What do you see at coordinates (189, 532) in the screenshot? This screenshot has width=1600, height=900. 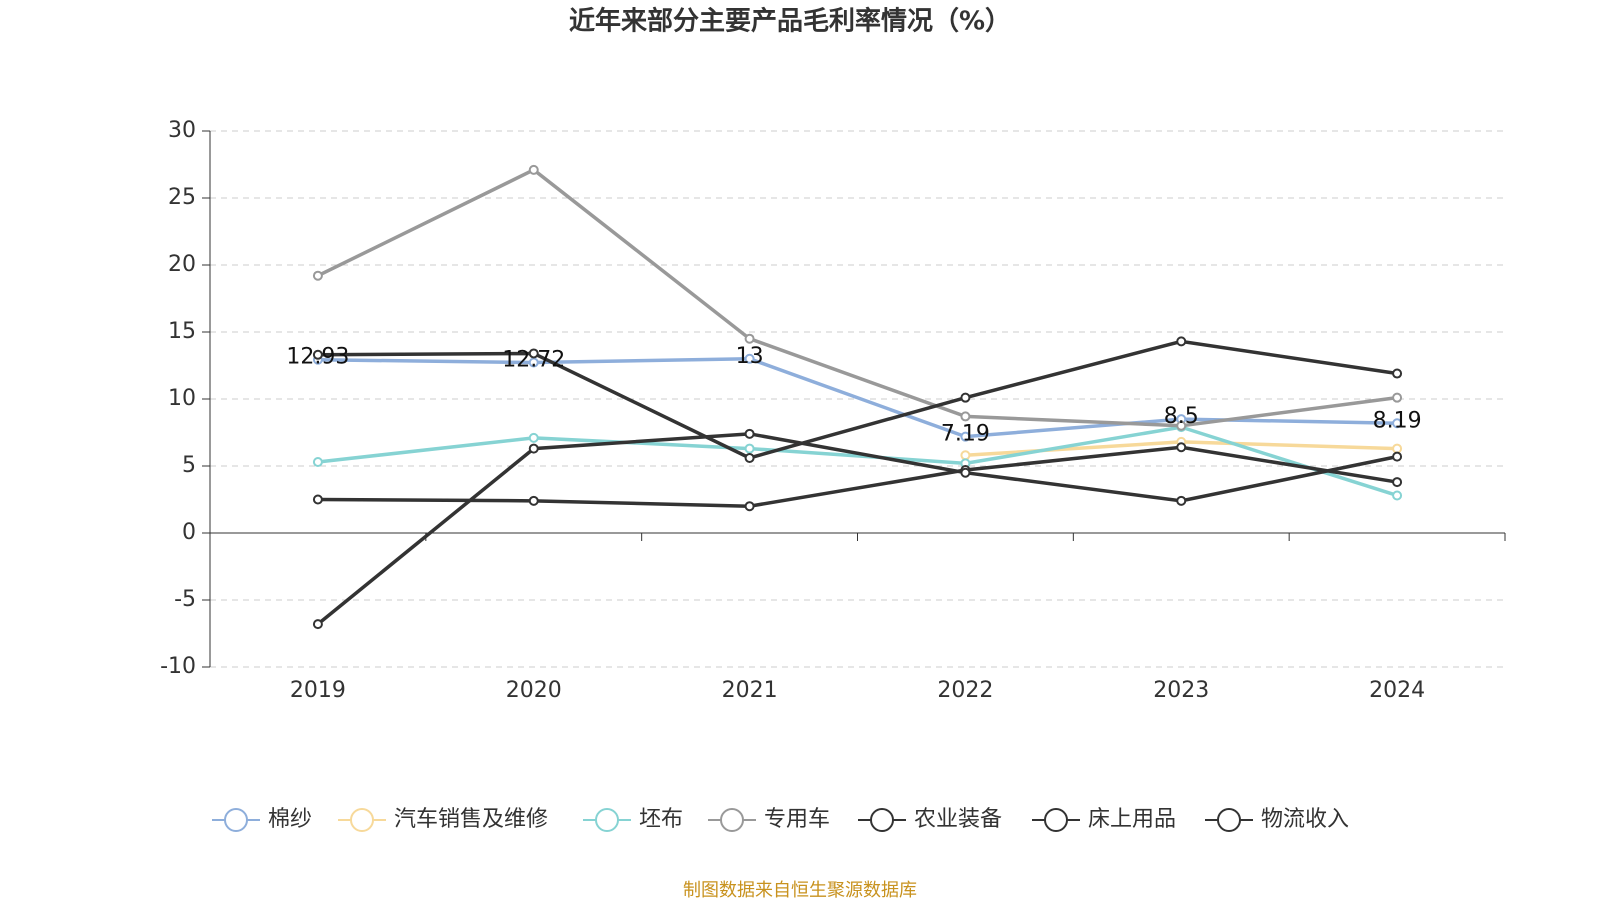 I see `y-tick-label: 0` at bounding box center [189, 532].